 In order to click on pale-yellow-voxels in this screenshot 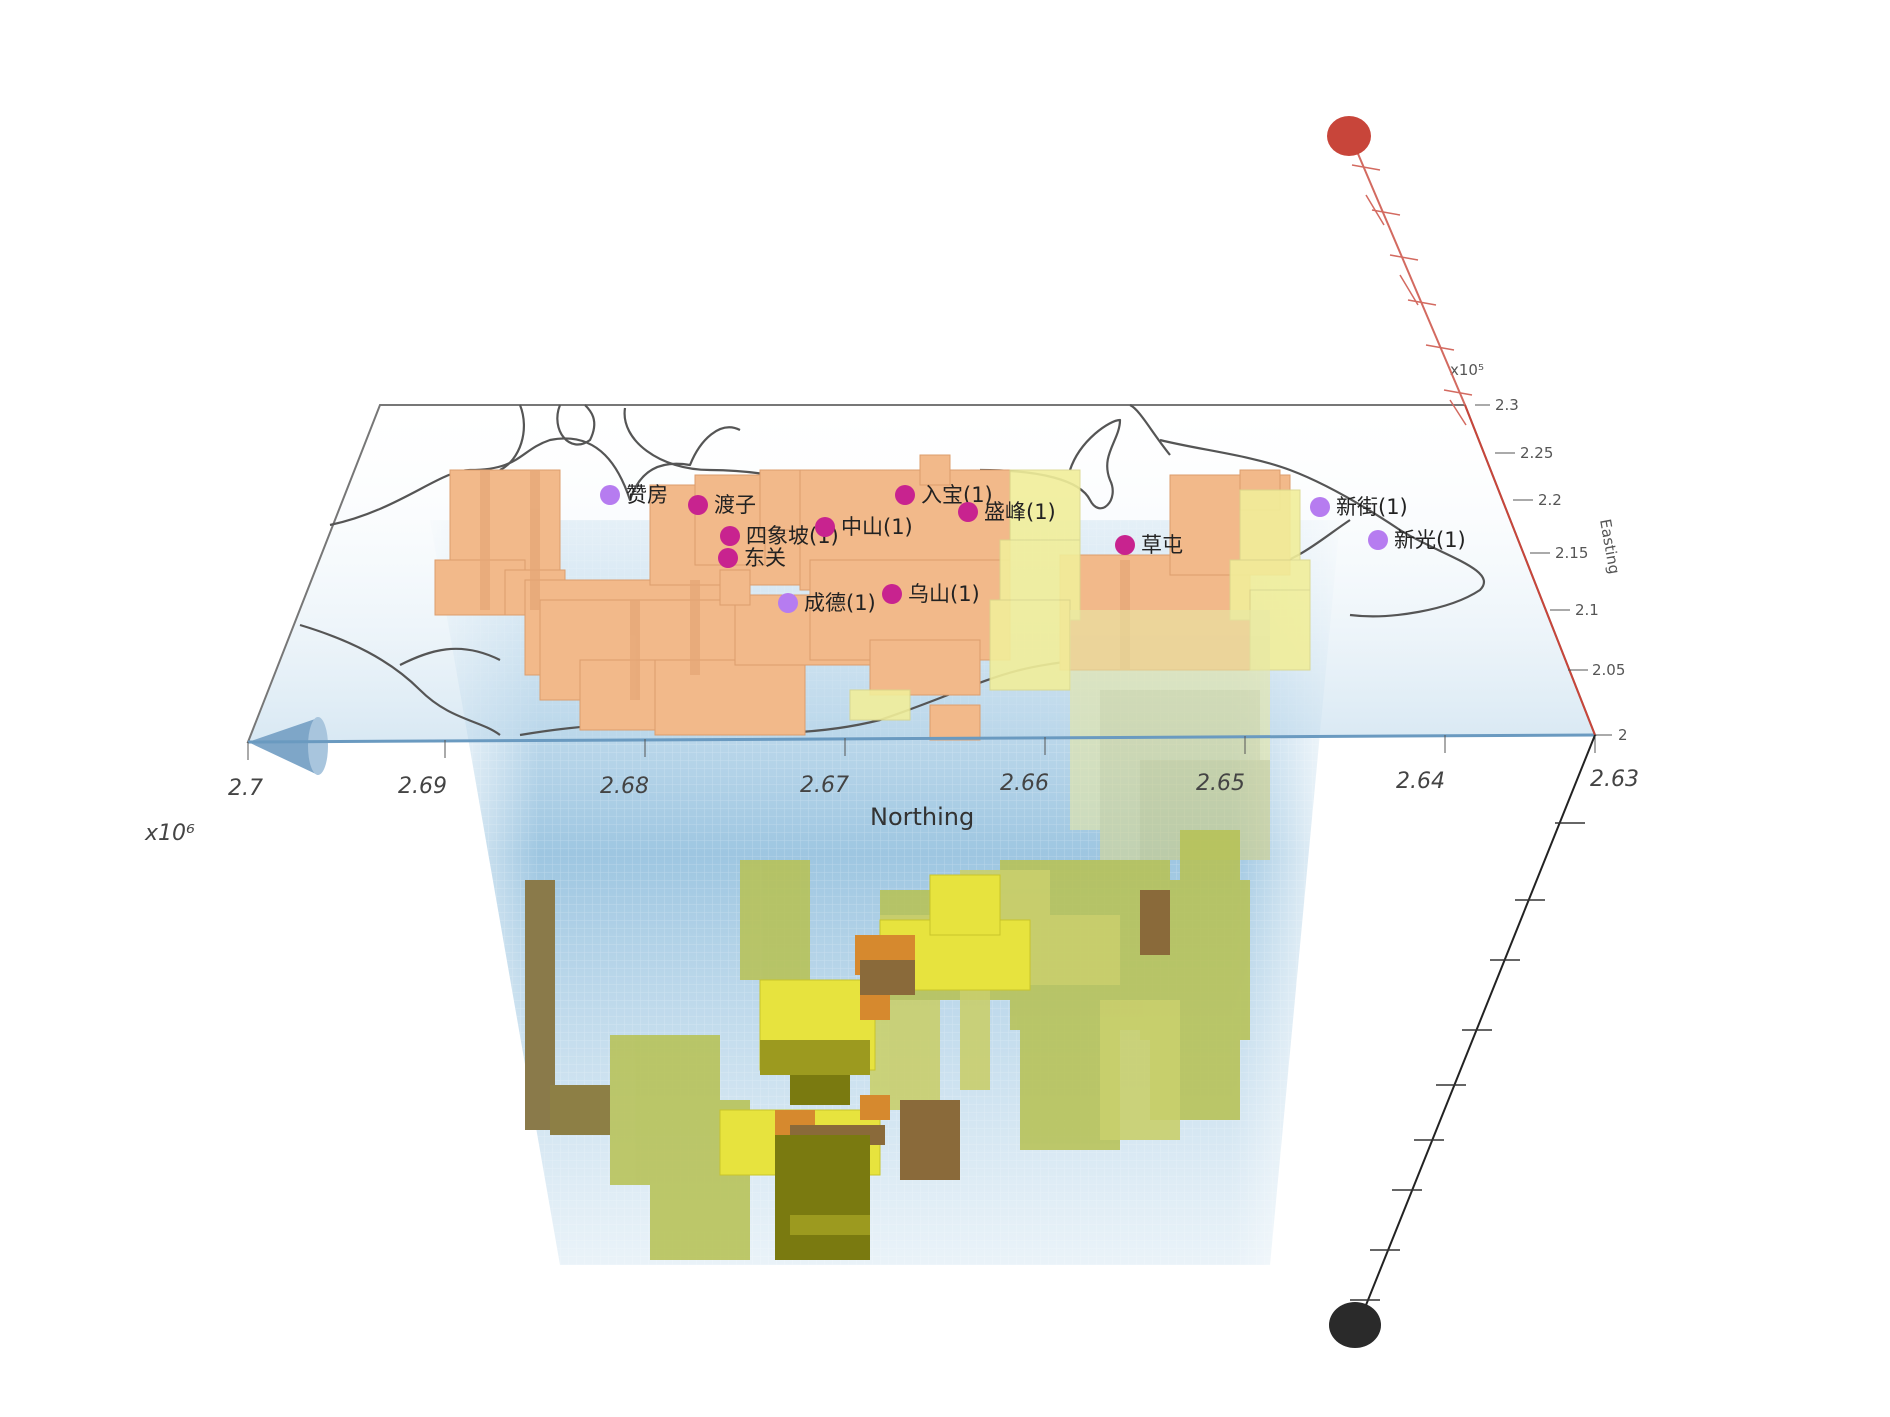, I will do `click(1080, 595)`.